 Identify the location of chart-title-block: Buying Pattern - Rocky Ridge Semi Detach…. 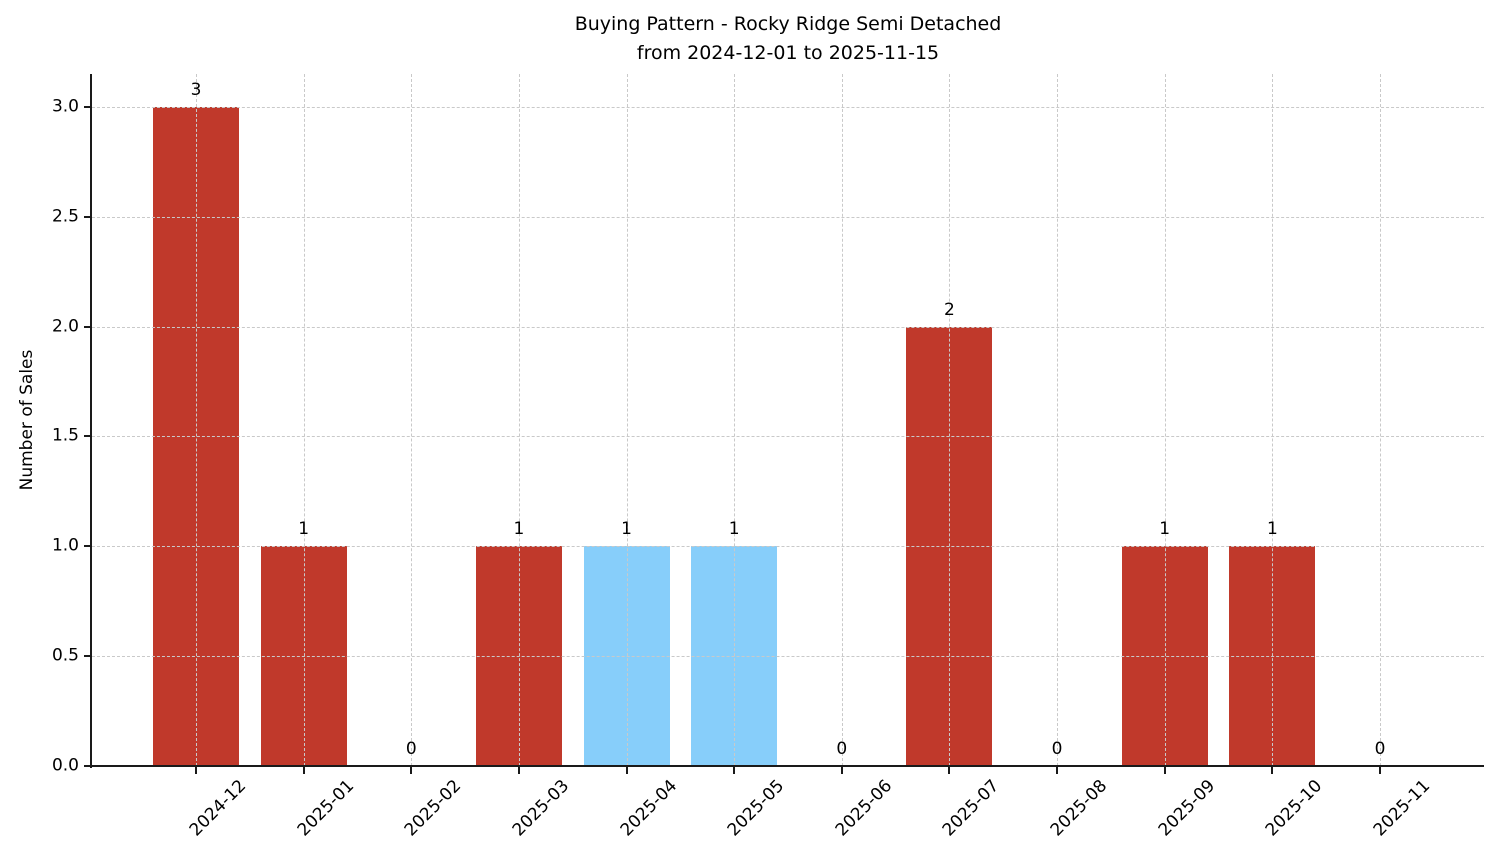
(788, 39).